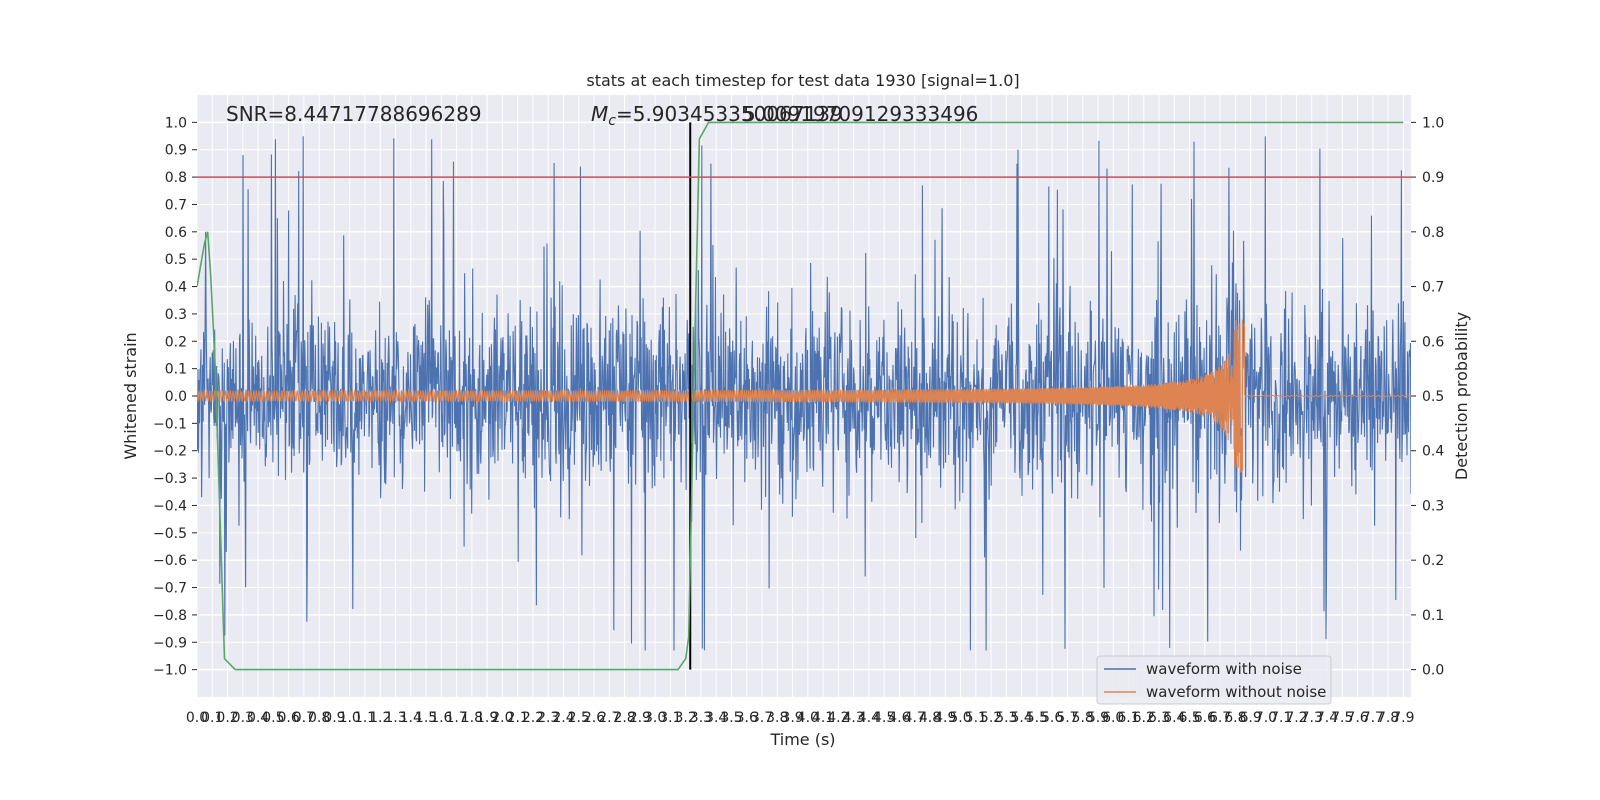 This screenshot has height=800, width=1600. What do you see at coordinates (1281, 718) in the screenshot?
I see `x-tick-label: 7.1` at bounding box center [1281, 718].